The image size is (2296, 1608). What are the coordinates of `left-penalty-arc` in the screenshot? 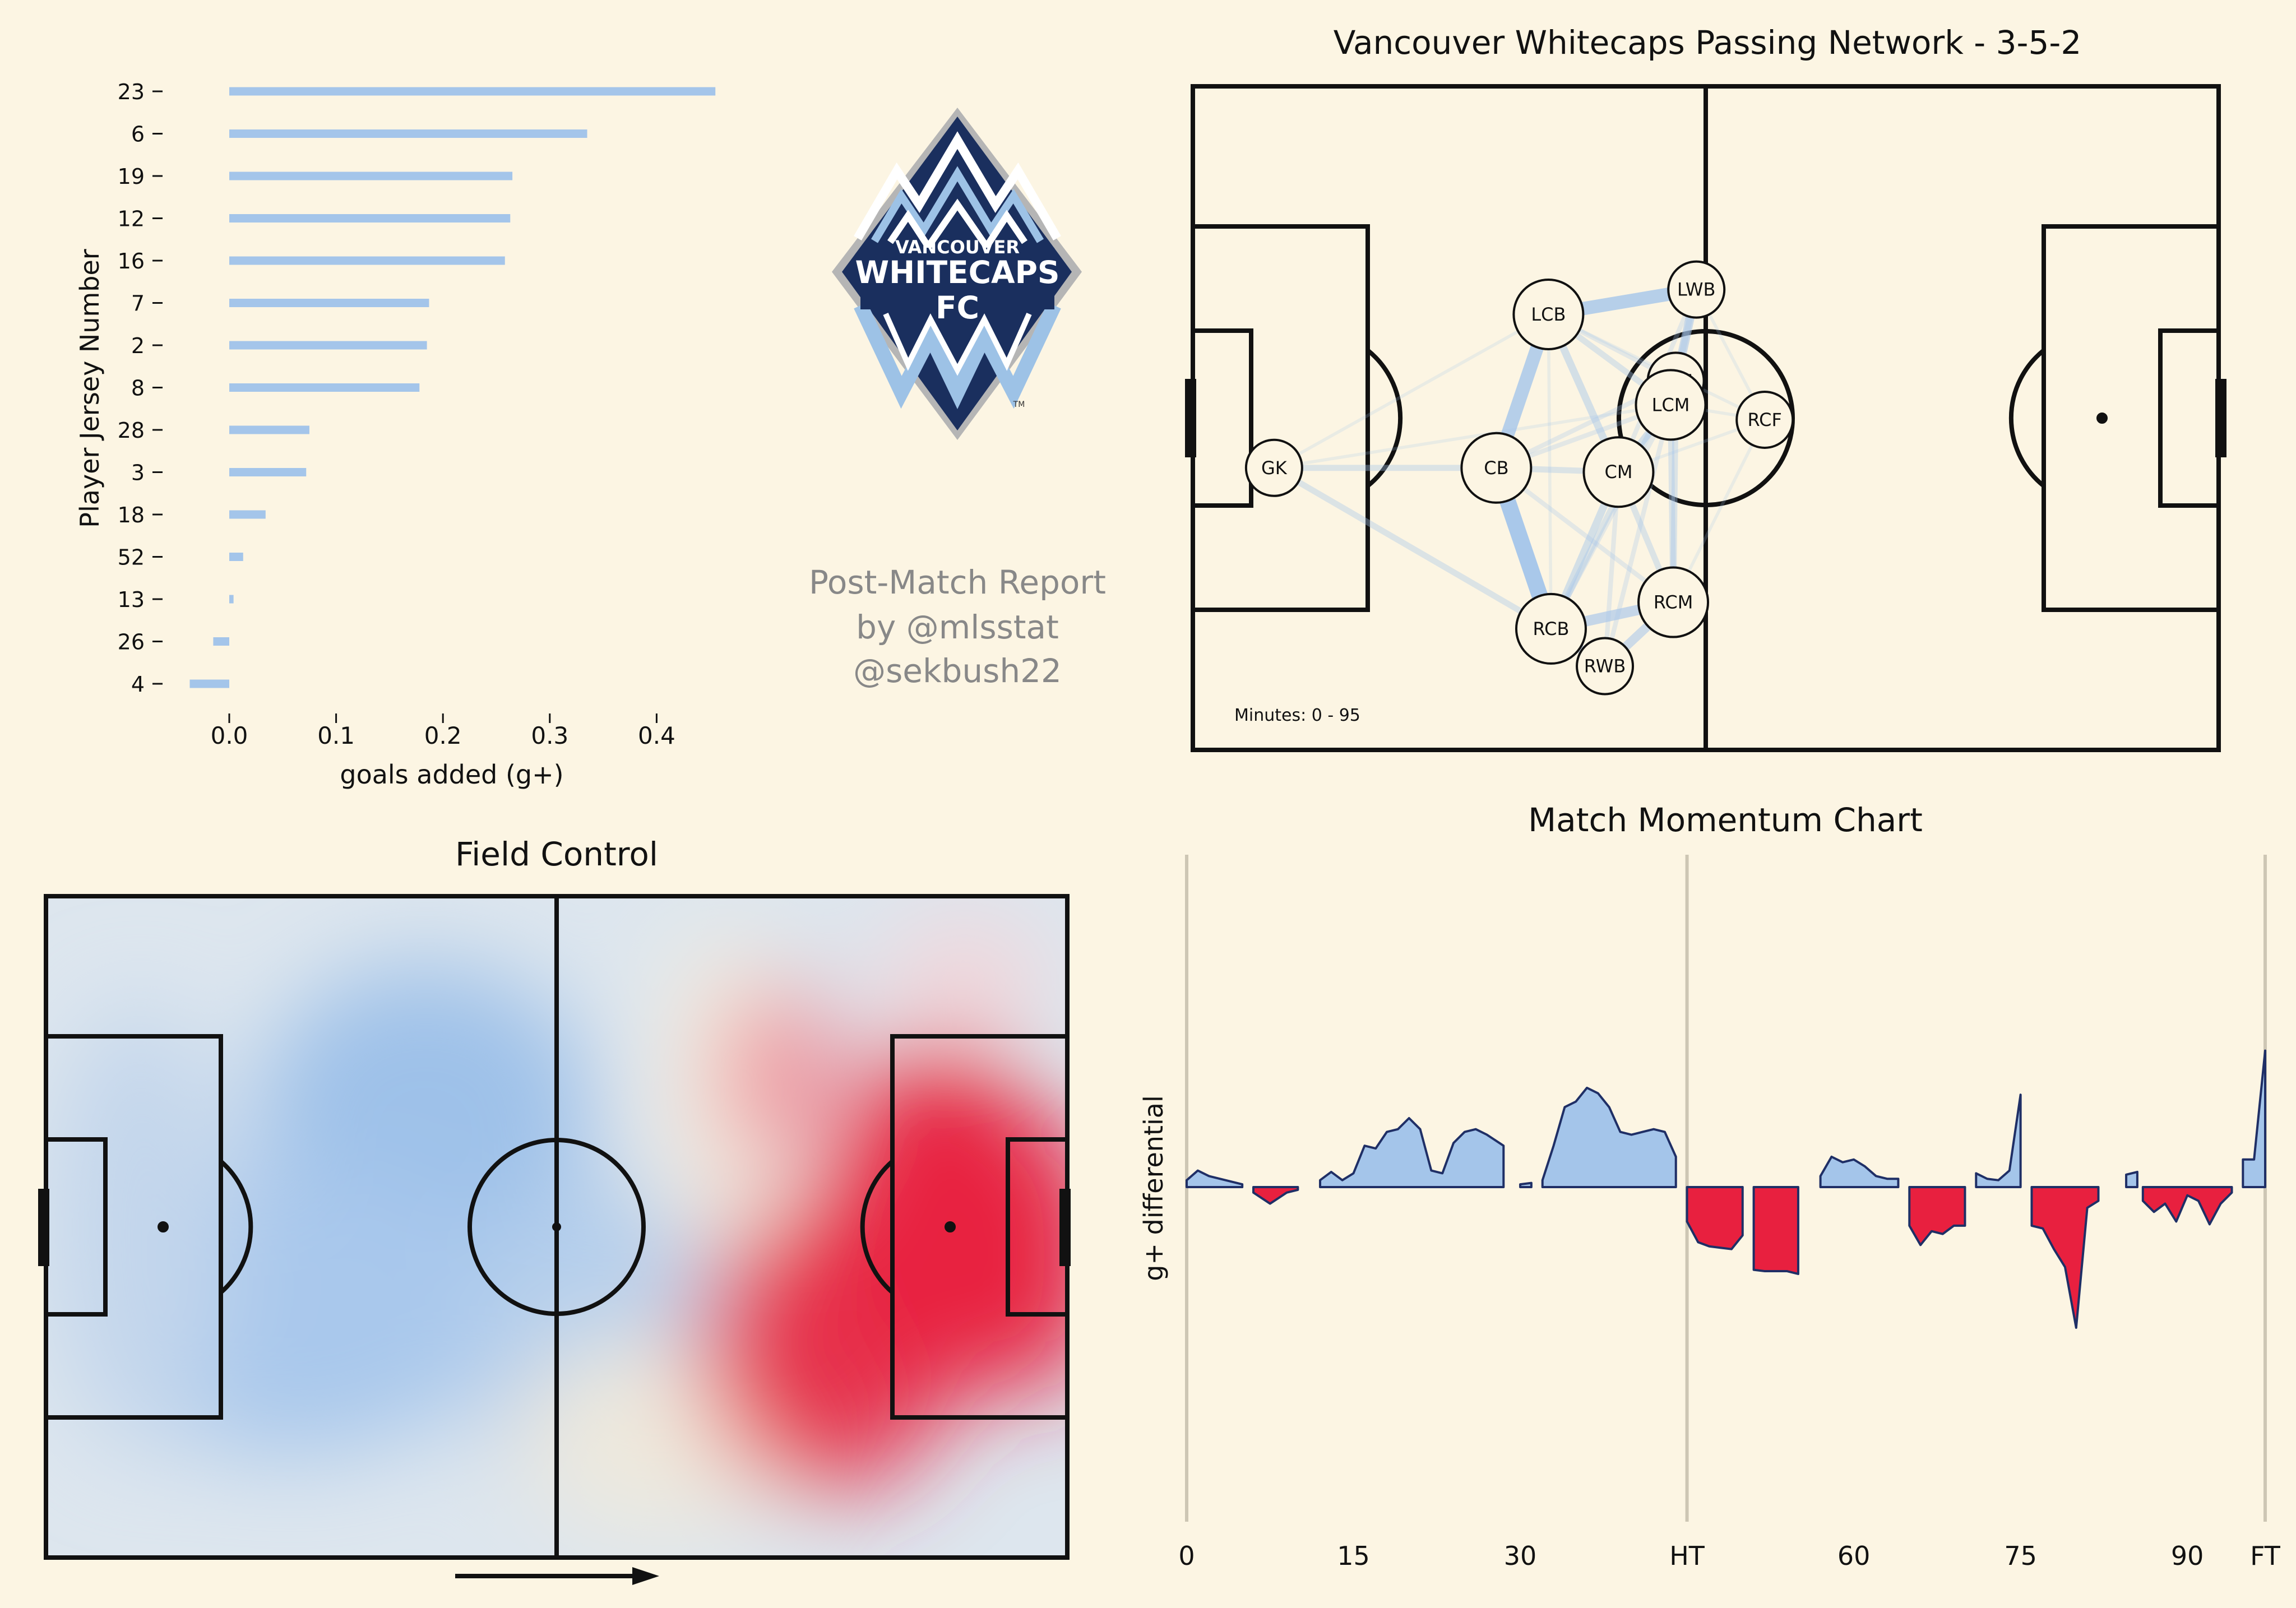 It's located at (1384, 418).